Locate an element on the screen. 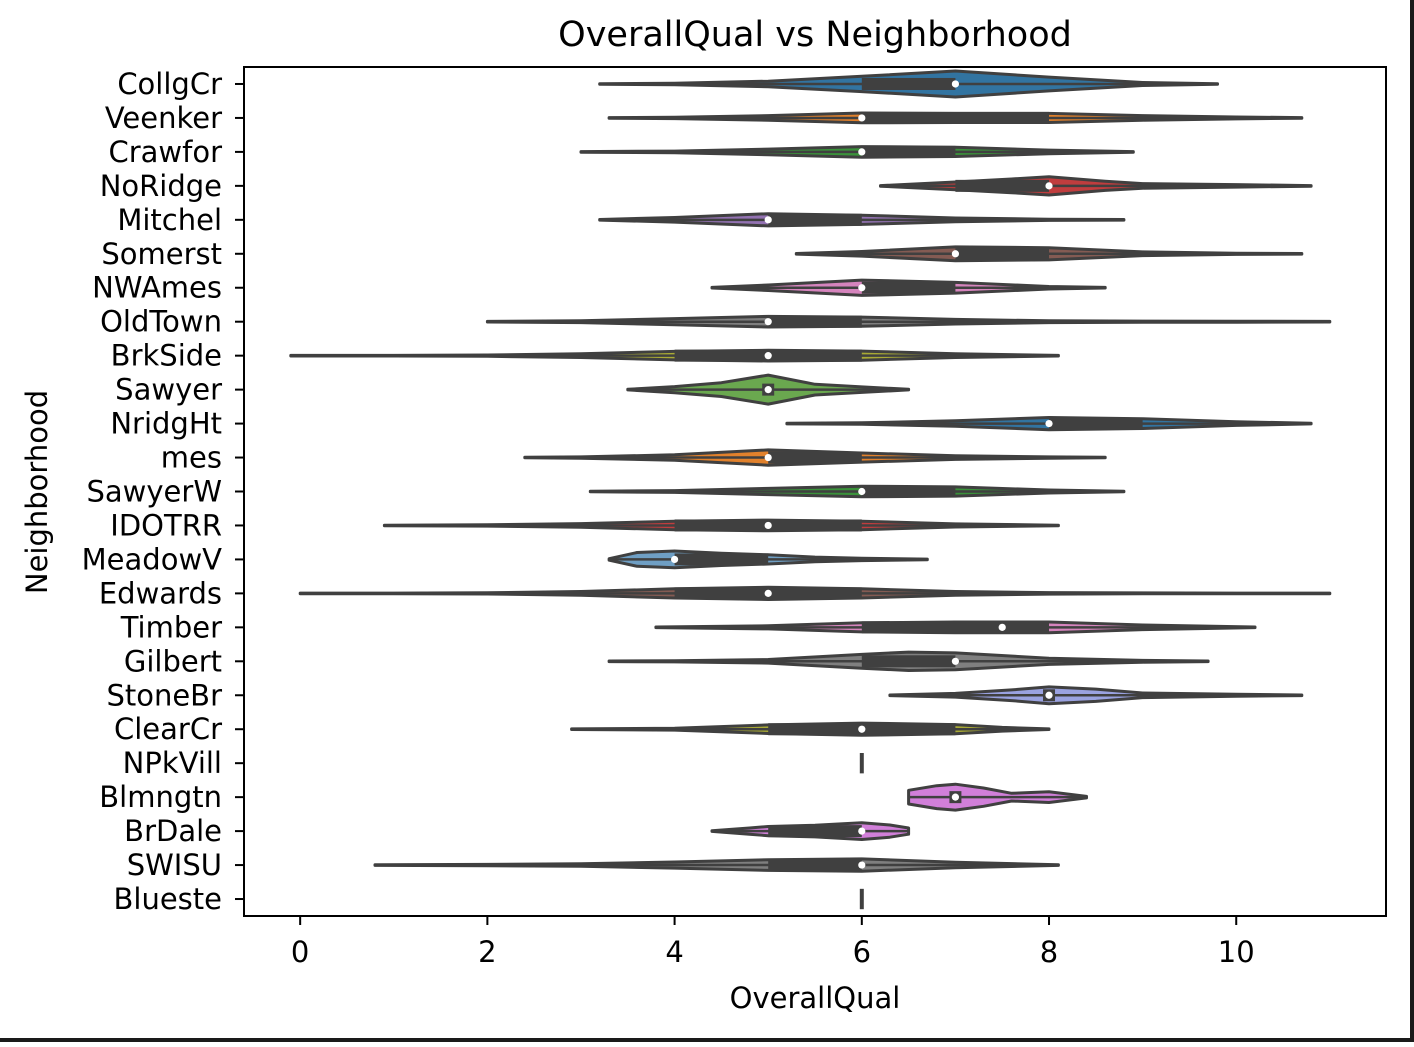  iqr-box-somerst is located at coordinates (1002, 253).